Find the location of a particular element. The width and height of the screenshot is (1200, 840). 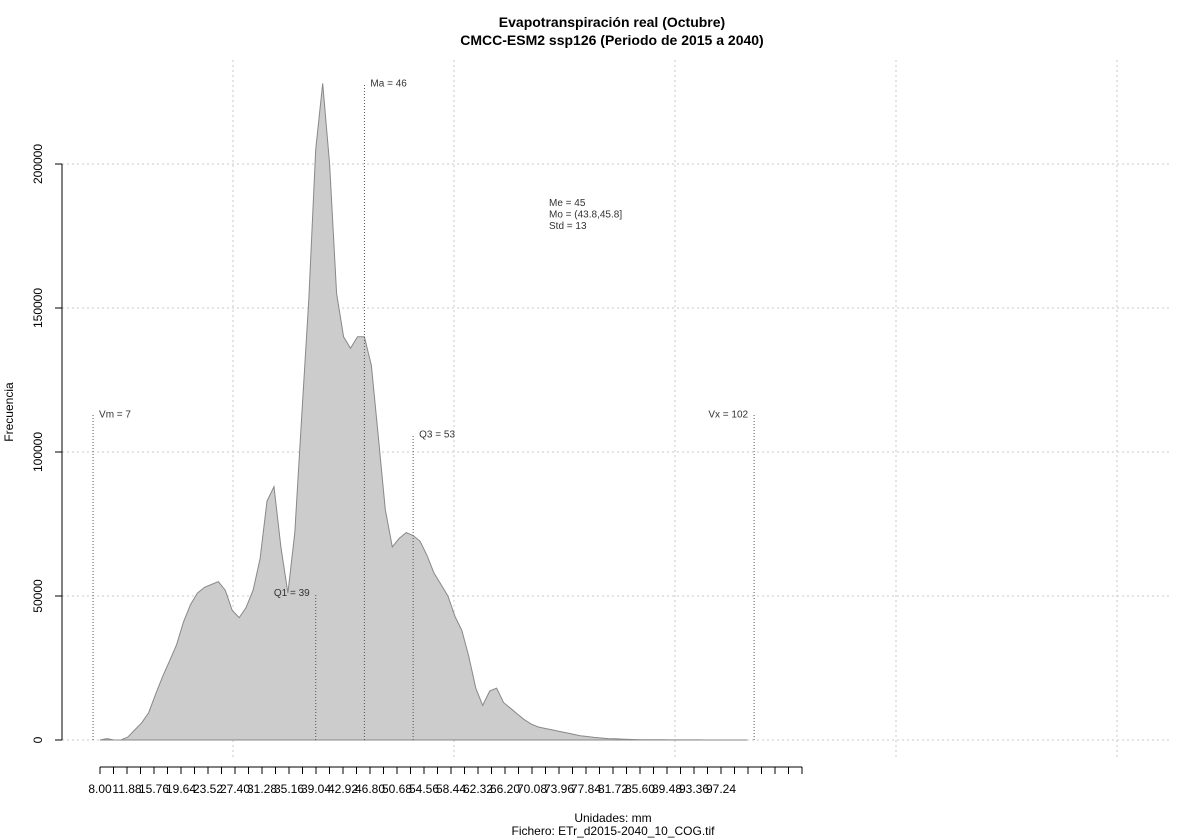

y-axis-label: Frecuencia is located at coordinates (9, 412).